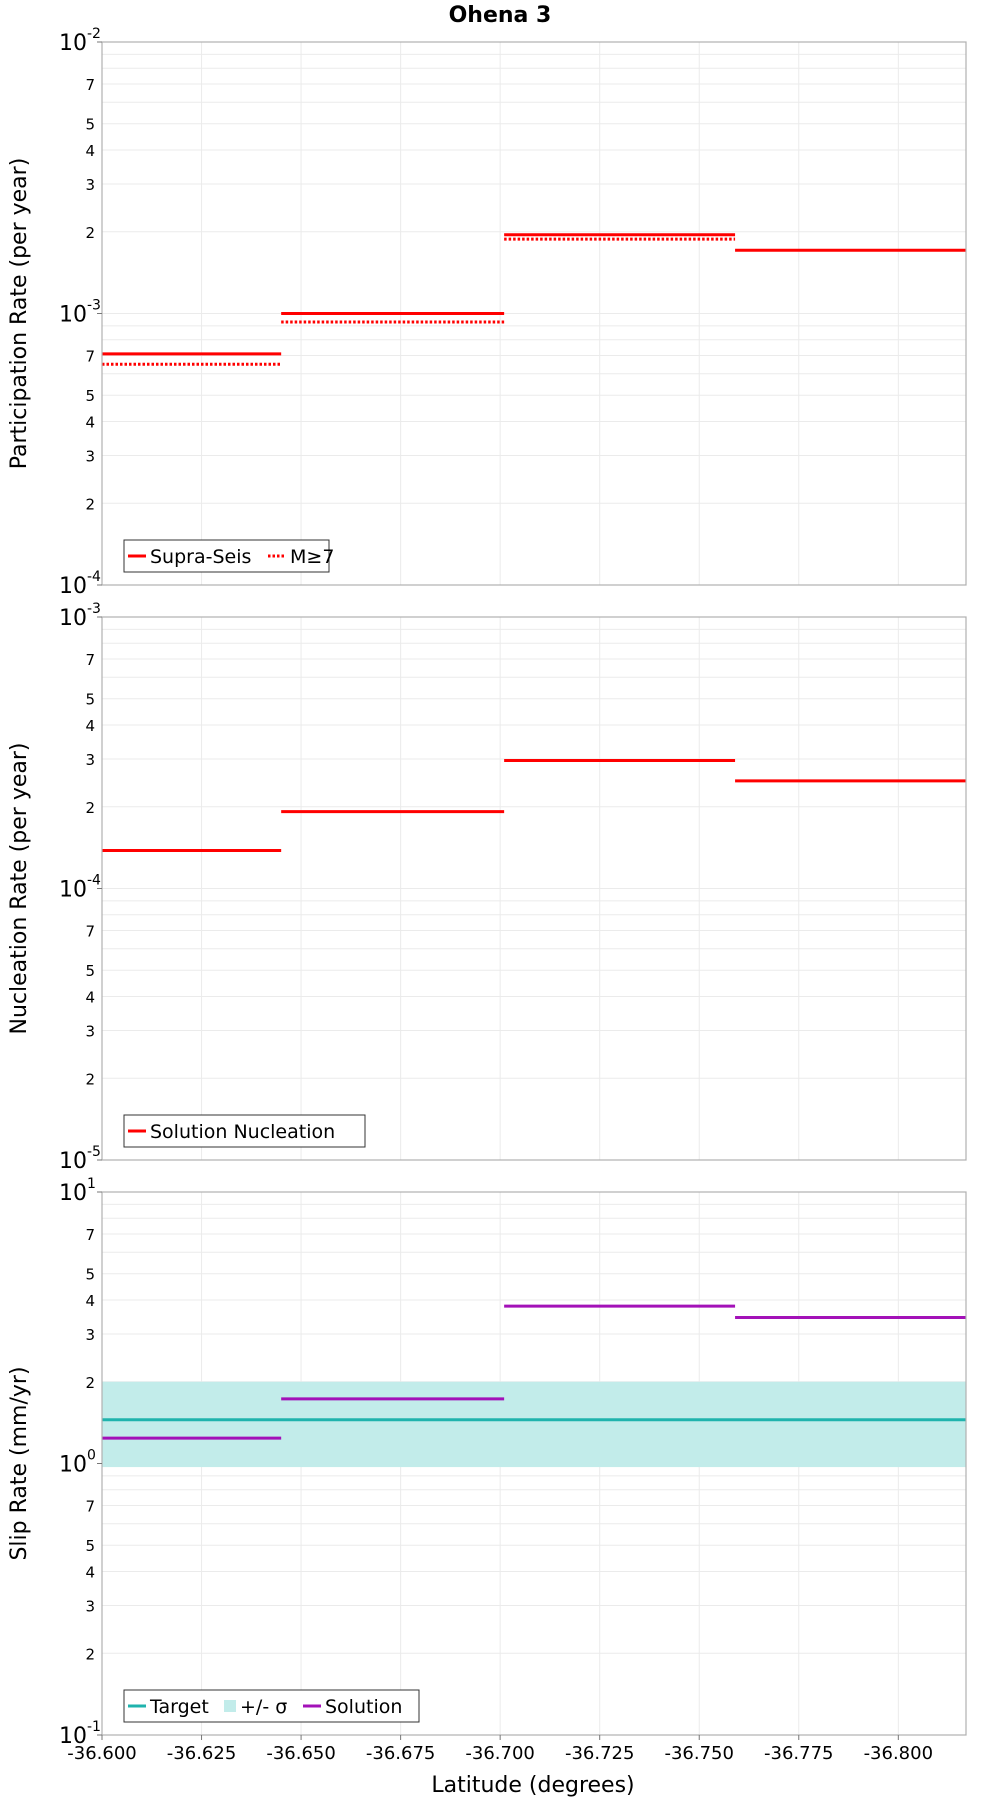 This screenshot has width=1000, height=1800. I want to click on x-tick-label: -36.625, so click(201, 1753).